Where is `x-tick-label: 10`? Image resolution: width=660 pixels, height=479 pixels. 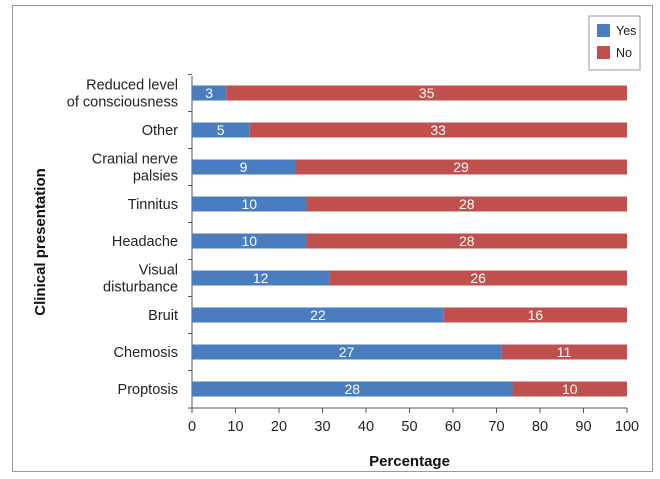
x-tick-label: 10 is located at coordinates (235, 427).